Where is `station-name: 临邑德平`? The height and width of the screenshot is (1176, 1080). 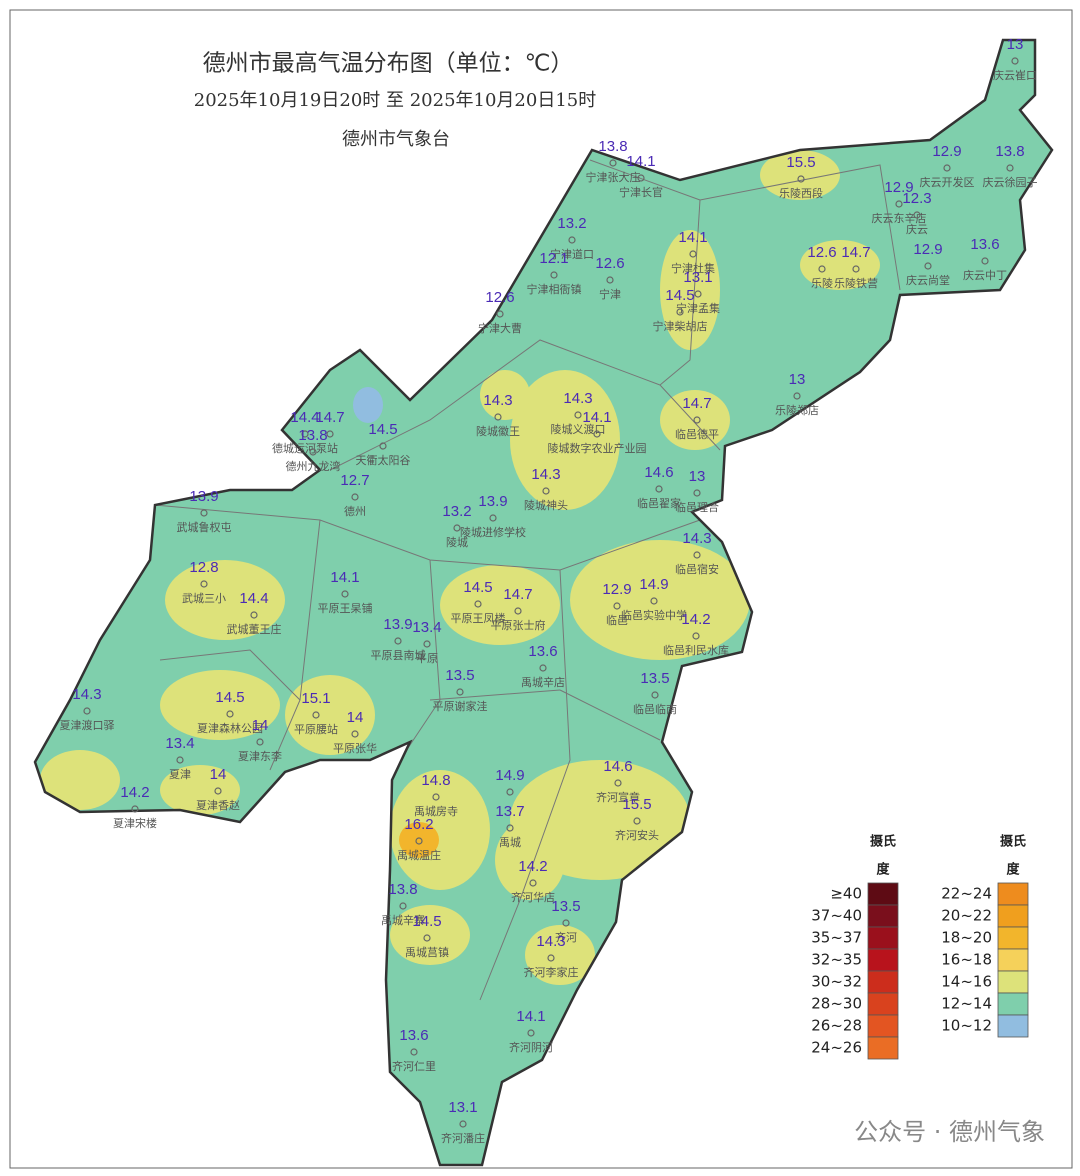 station-name: 临邑德平 is located at coordinates (697, 434).